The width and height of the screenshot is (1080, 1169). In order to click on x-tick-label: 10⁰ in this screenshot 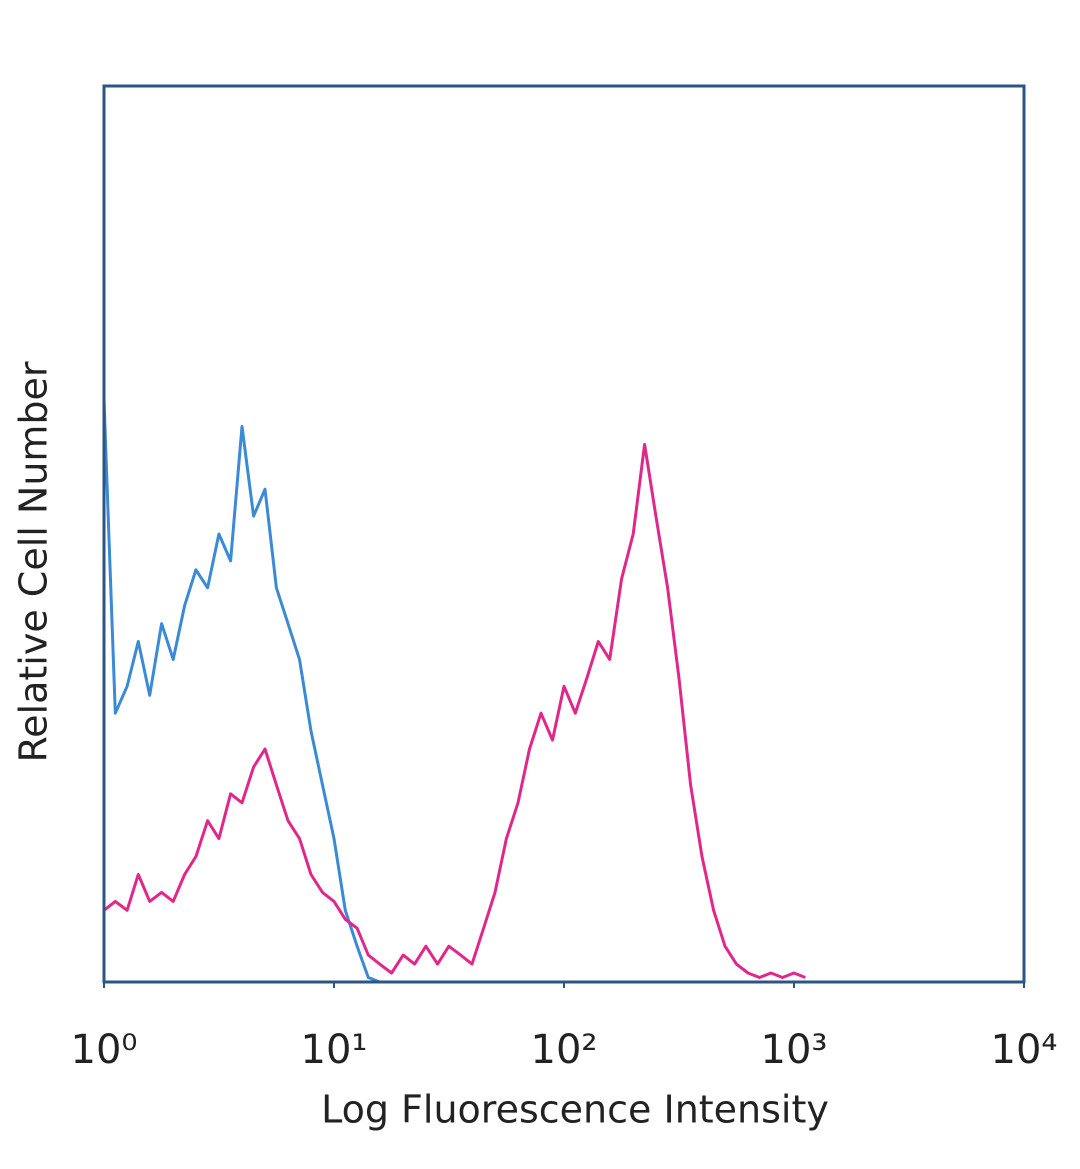, I will do `click(104, 1050)`.